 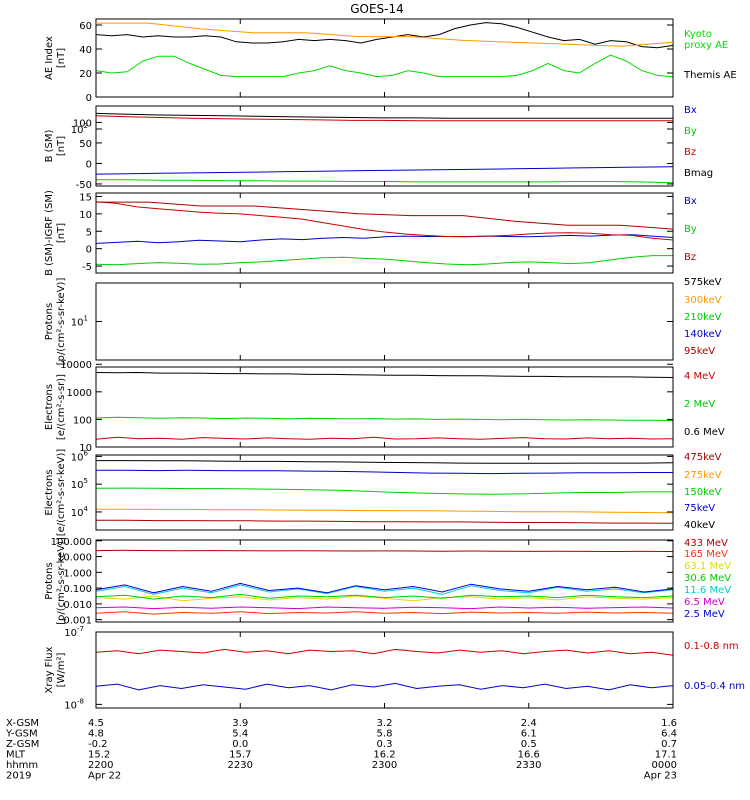 I want to click on y-tick-label: 10.000, so click(x=74, y=558).